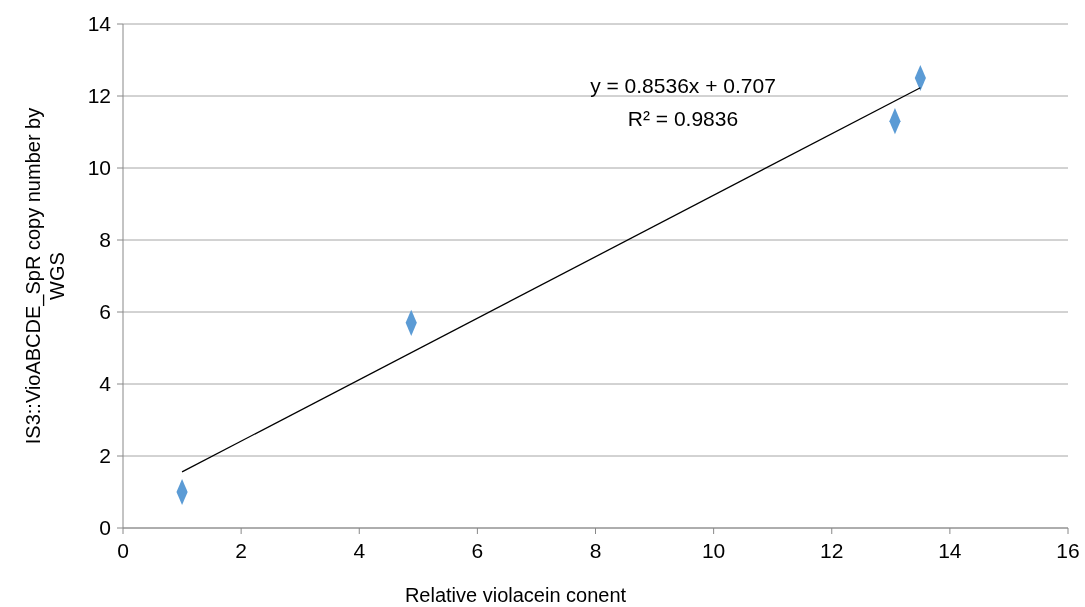 This screenshot has width=1085, height=607. What do you see at coordinates (1068, 550) in the screenshot?
I see `x-tick-label: 16` at bounding box center [1068, 550].